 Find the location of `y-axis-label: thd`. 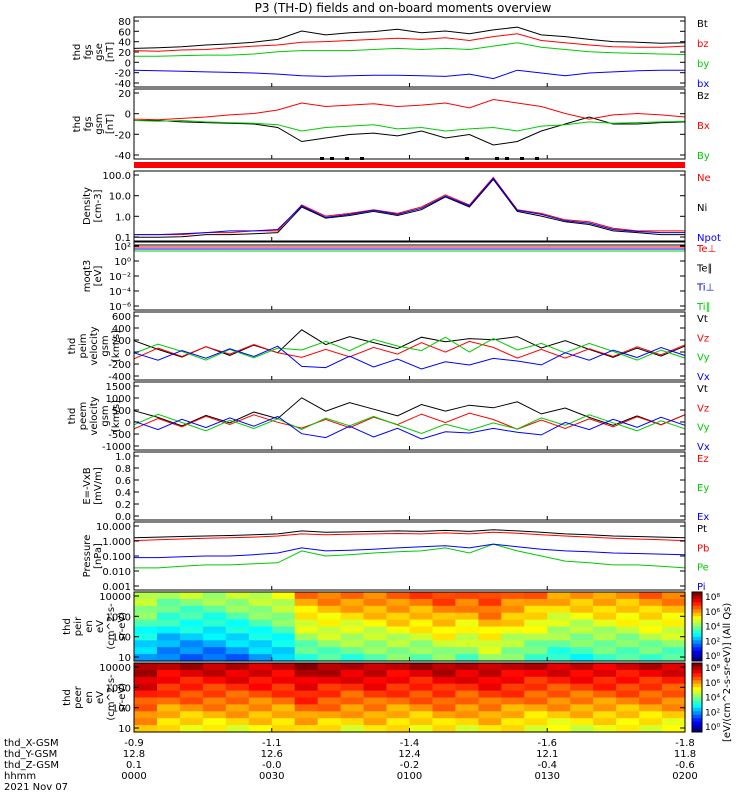

y-axis-label: thd is located at coordinates (67, 626).